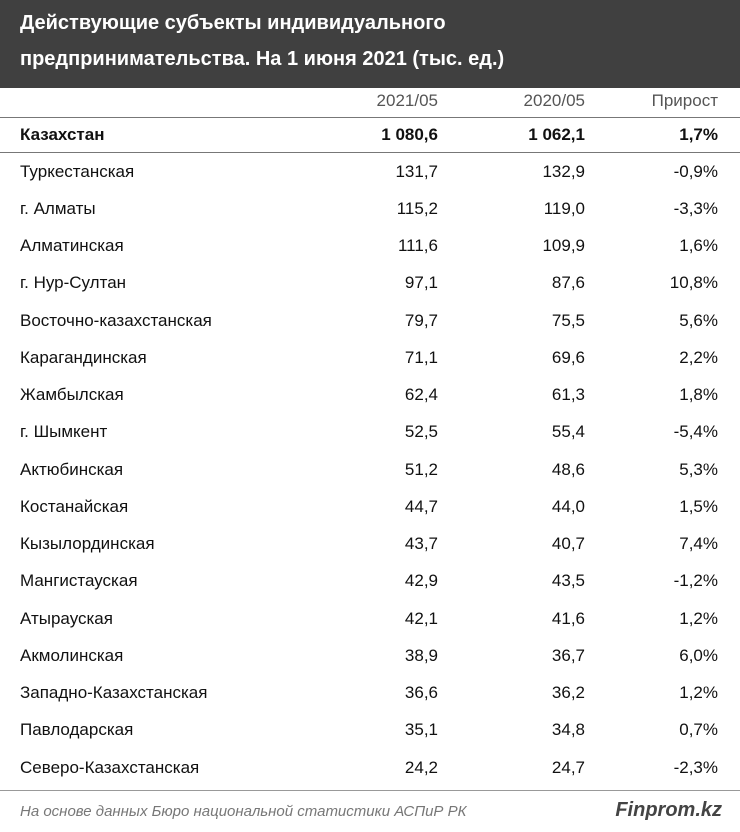 The image size is (740, 832). Describe the element at coordinates (695, 581) in the screenshot. I see `cell-value: -1,2%` at that location.